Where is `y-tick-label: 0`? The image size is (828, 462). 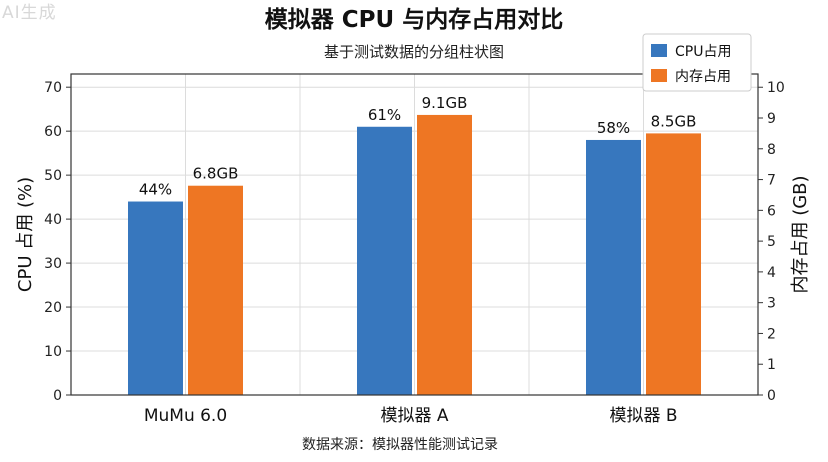
y-tick-label: 0 is located at coordinates (57, 396).